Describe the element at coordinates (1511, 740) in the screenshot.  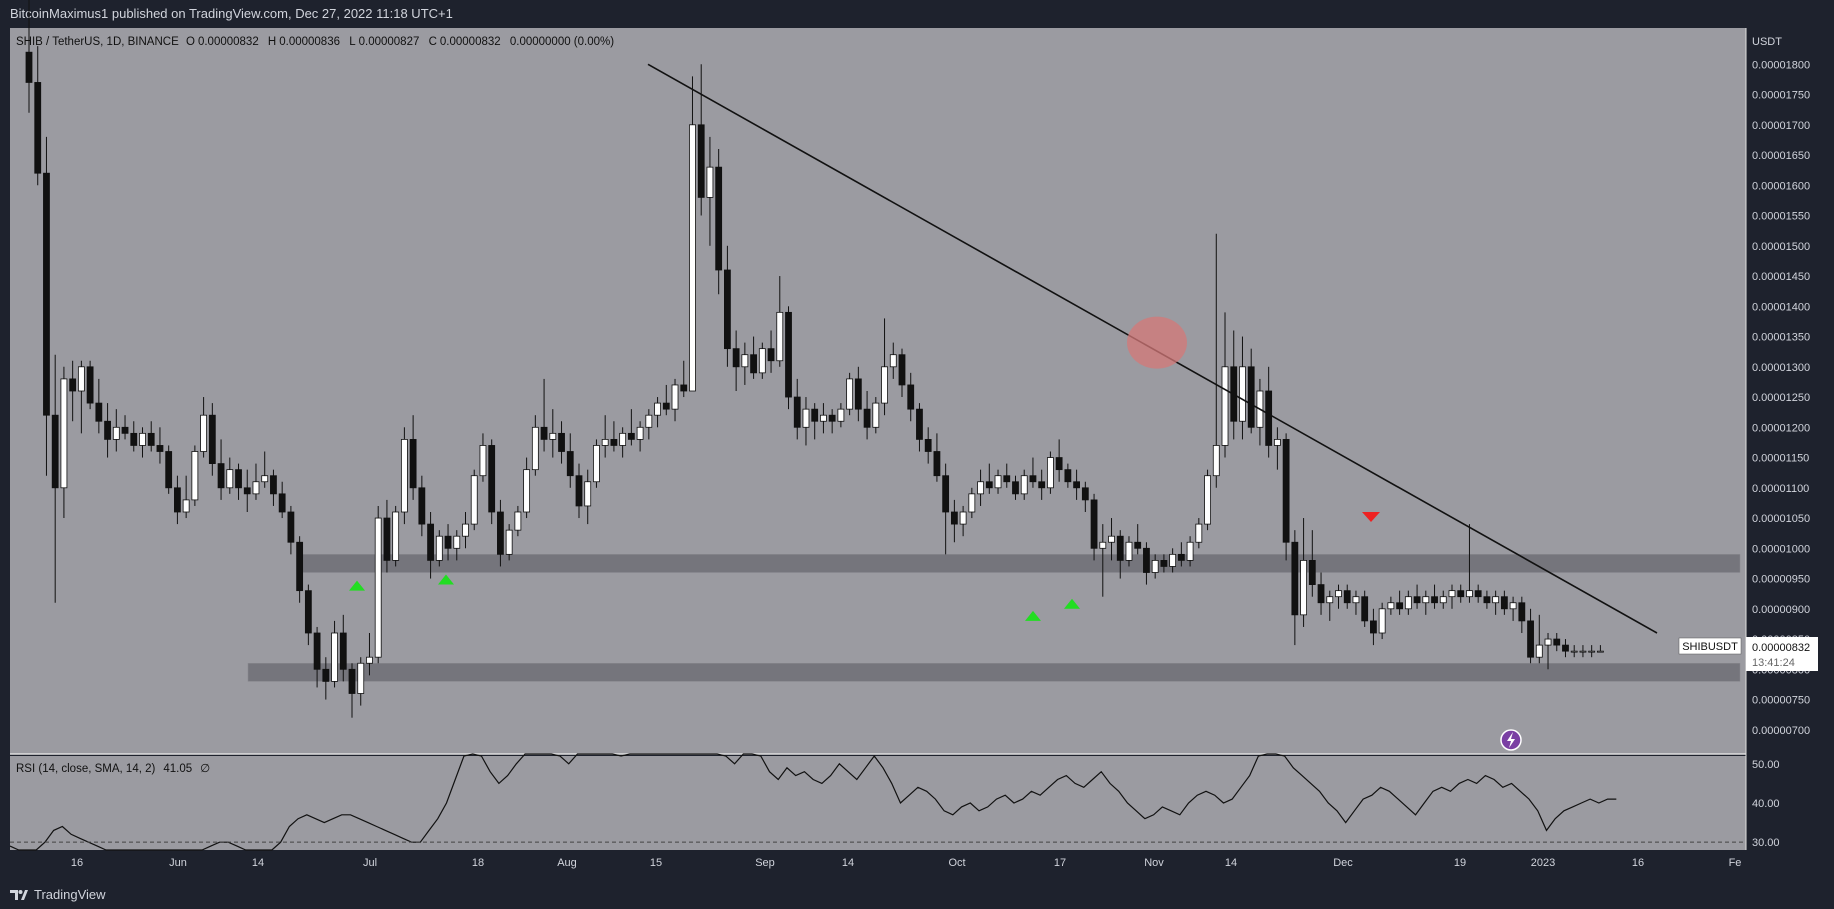
I see `alert-lightning-icon` at that location.